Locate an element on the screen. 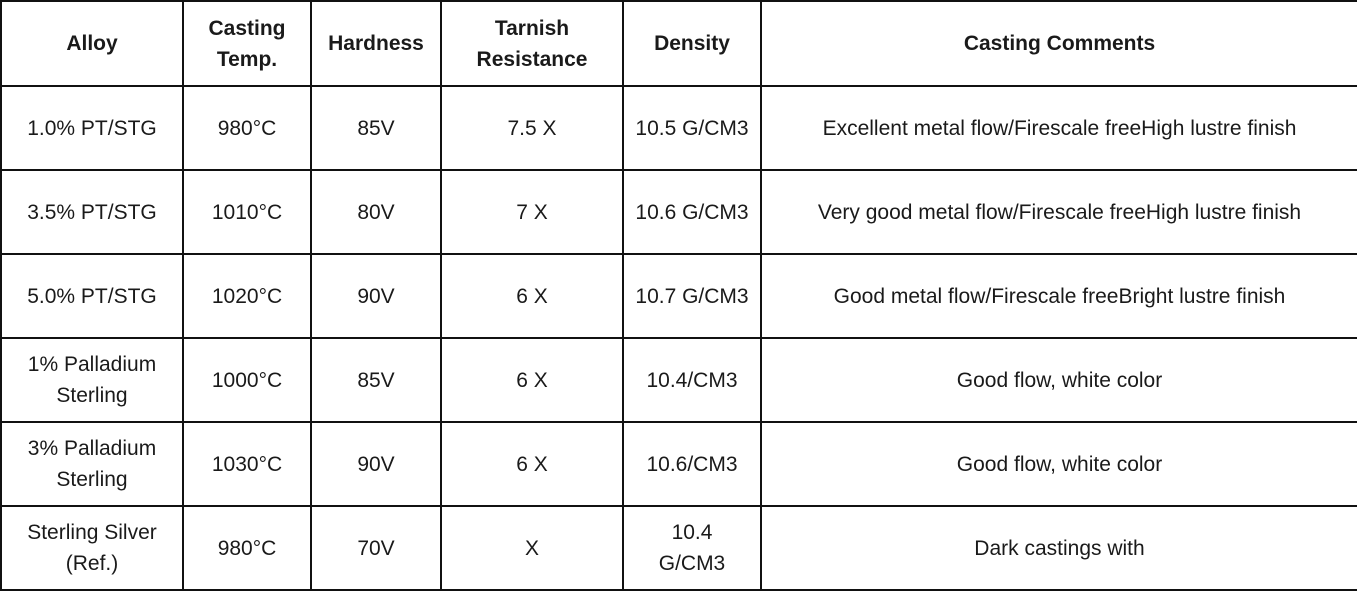  cell-density: 10.6 G/CM3 is located at coordinates (692, 212).